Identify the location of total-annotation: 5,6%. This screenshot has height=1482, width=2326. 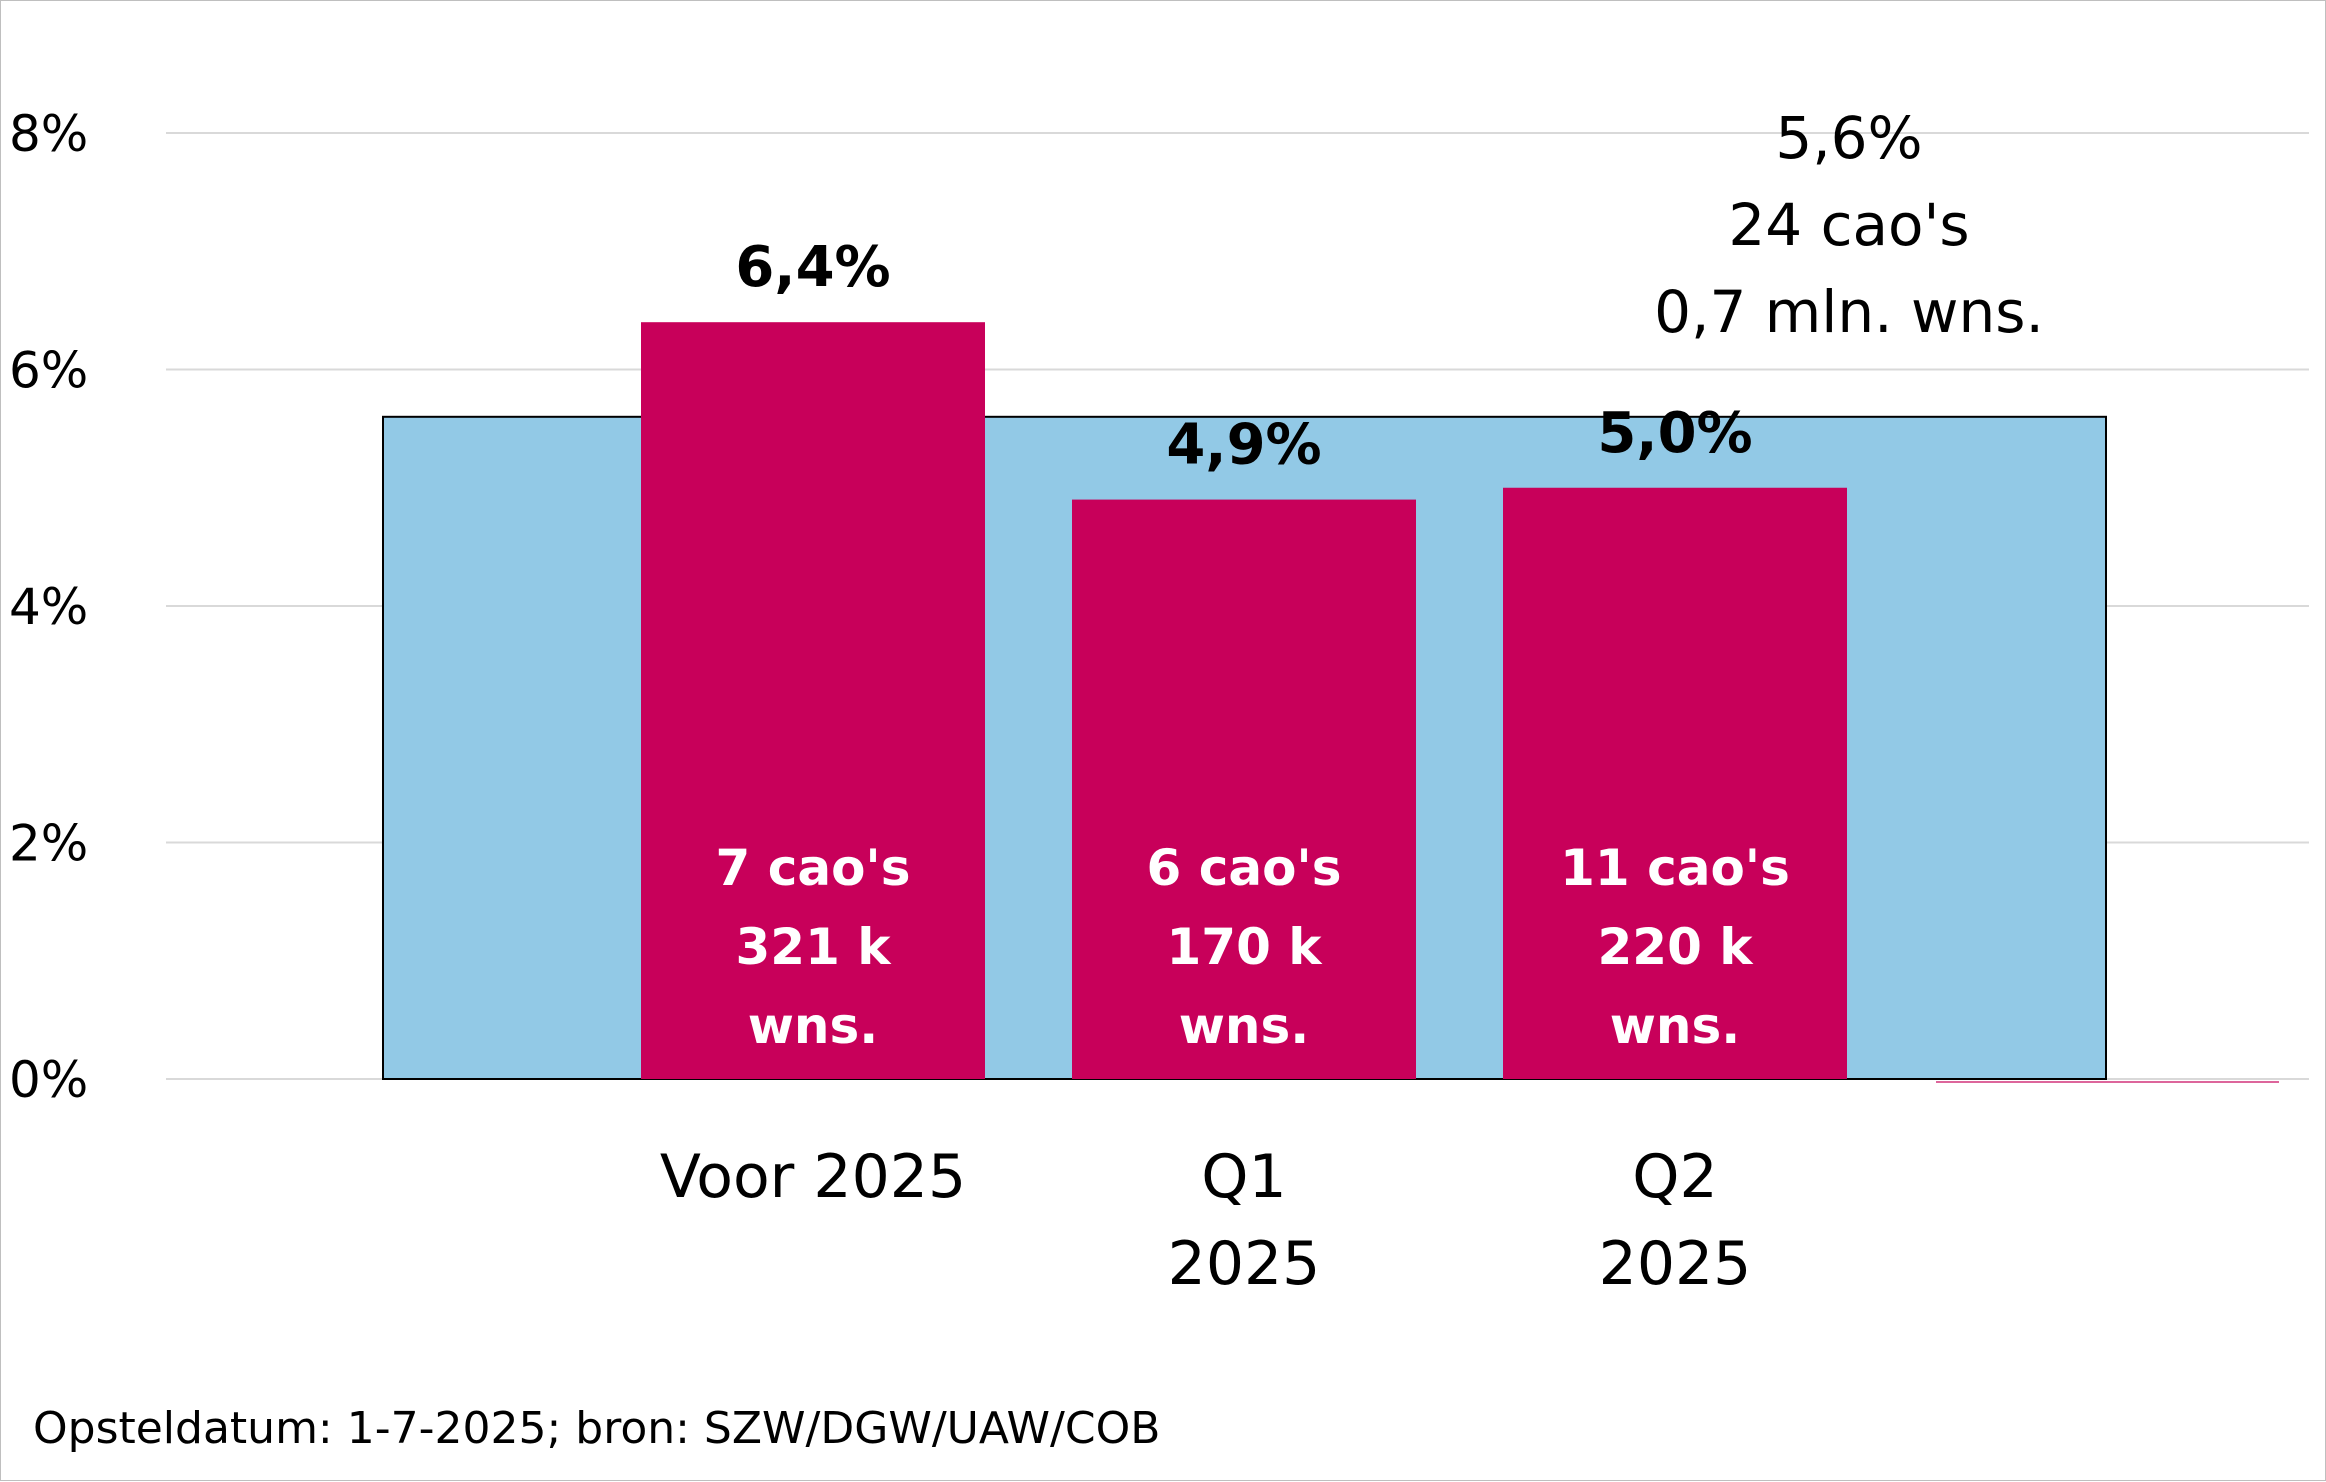
(1848, 138).